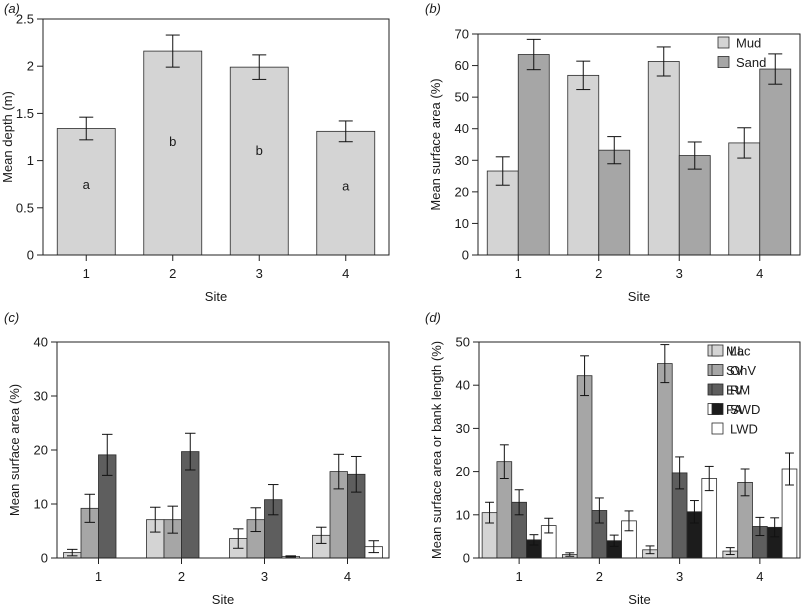 The width and height of the screenshot is (810, 608). I want to click on legend-label-mud: Mud, so click(748, 43).